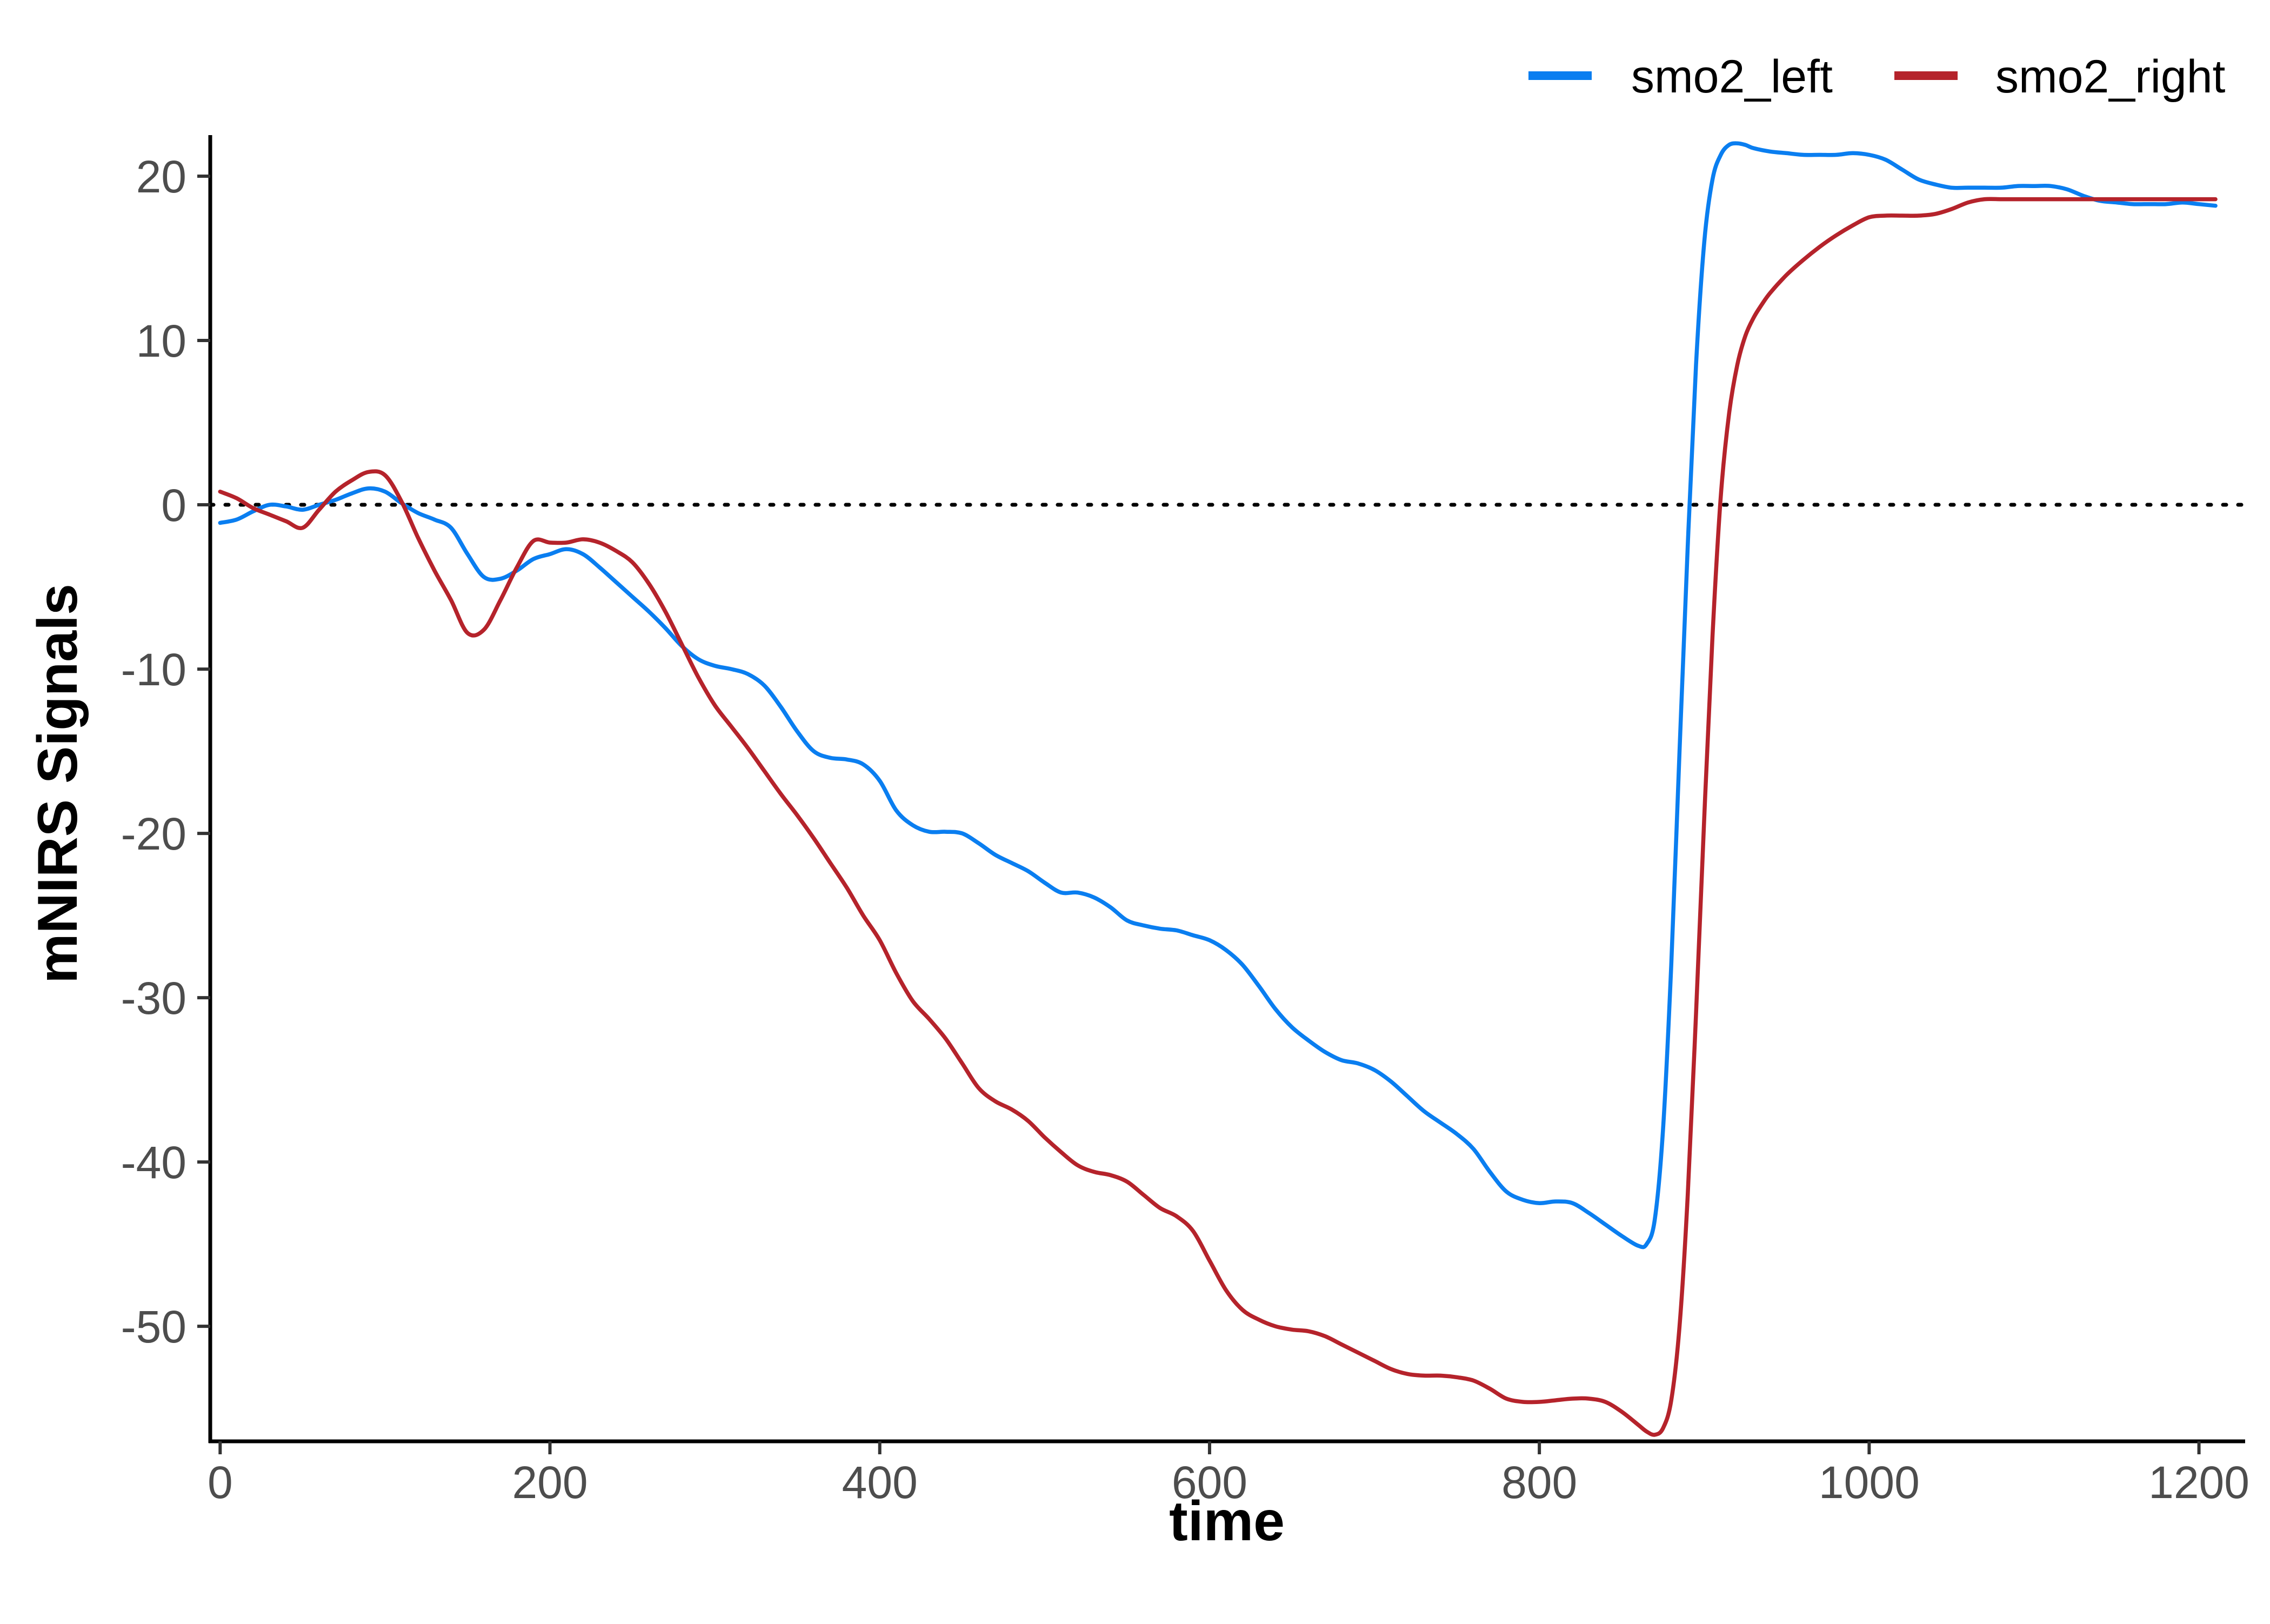 Image resolution: width=2270 pixels, height=1624 pixels. I want to click on x-tick-label: 1200, so click(2198, 1483).